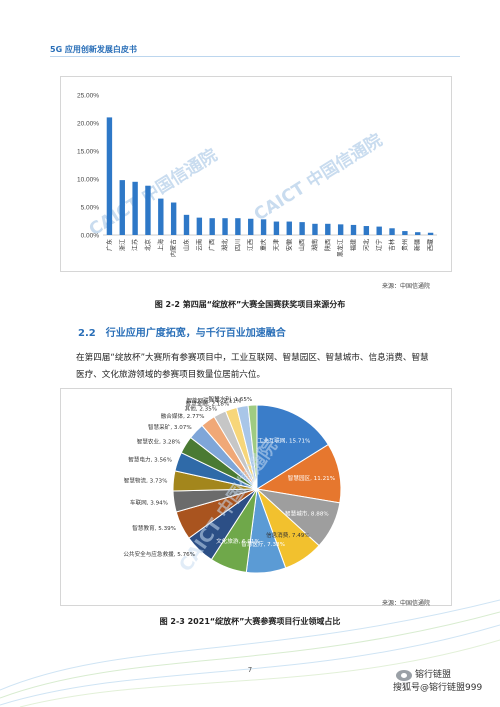 This screenshot has width=500, height=707. What do you see at coordinates (366, 245) in the screenshot?
I see `x-tick-label: 河北` at bounding box center [366, 245].